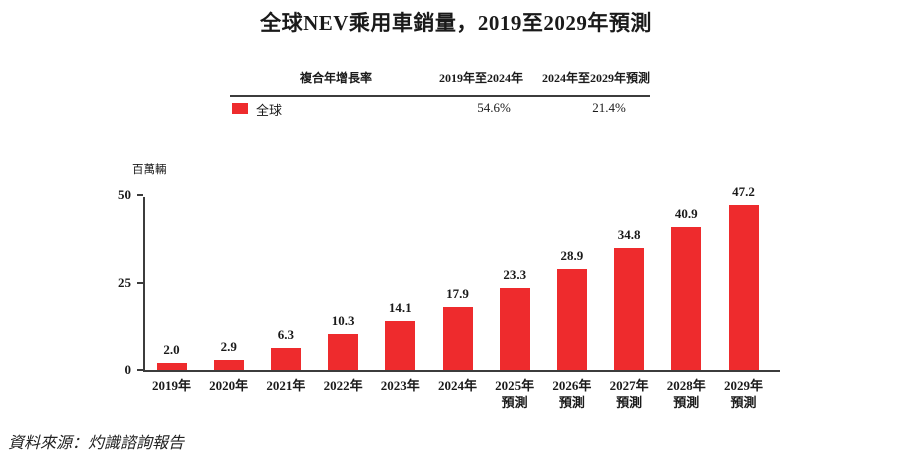 The height and width of the screenshot is (467, 912). What do you see at coordinates (286, 334) in the screenshot?
I see `bar-value-label: 6.3` at bounding box center [286, 334].